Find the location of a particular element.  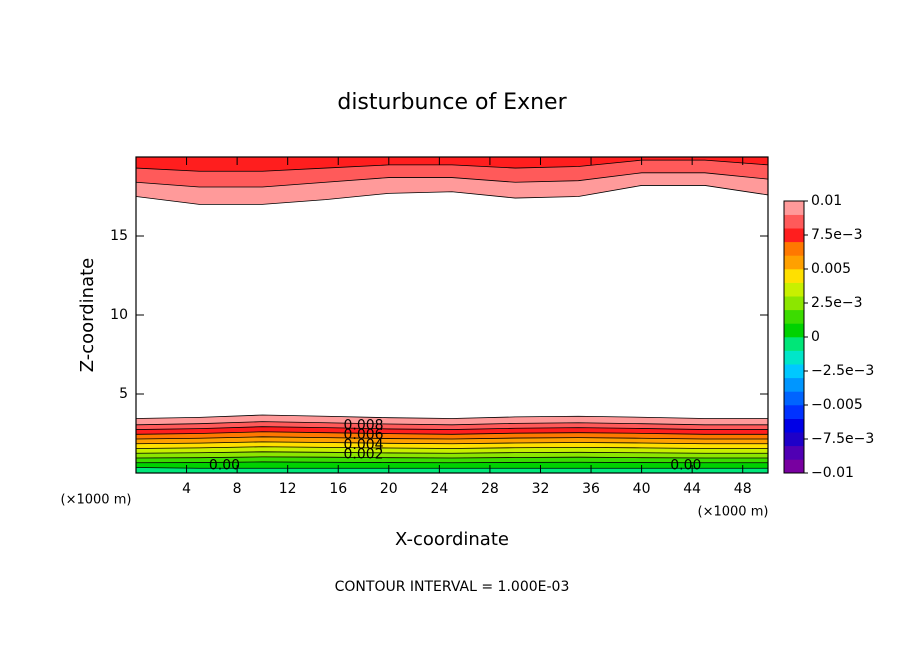

x-tick-label: 48 is located at coordinates (743, 489).